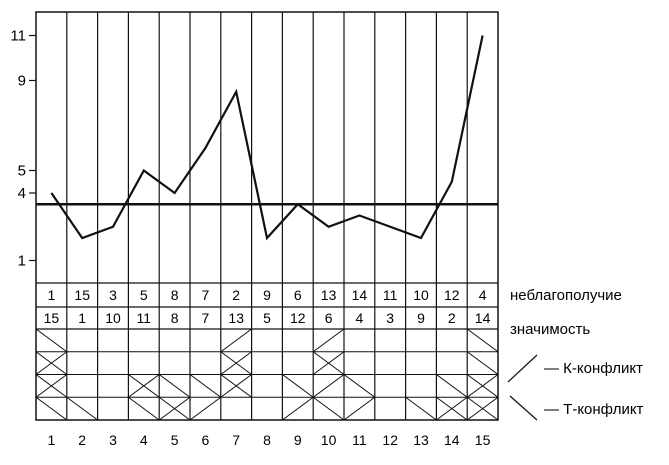 The image size is (669, 465). Describe the element at coordinates (267, 440) in the screenshot. I see `x-tick-label: 8` at that location.